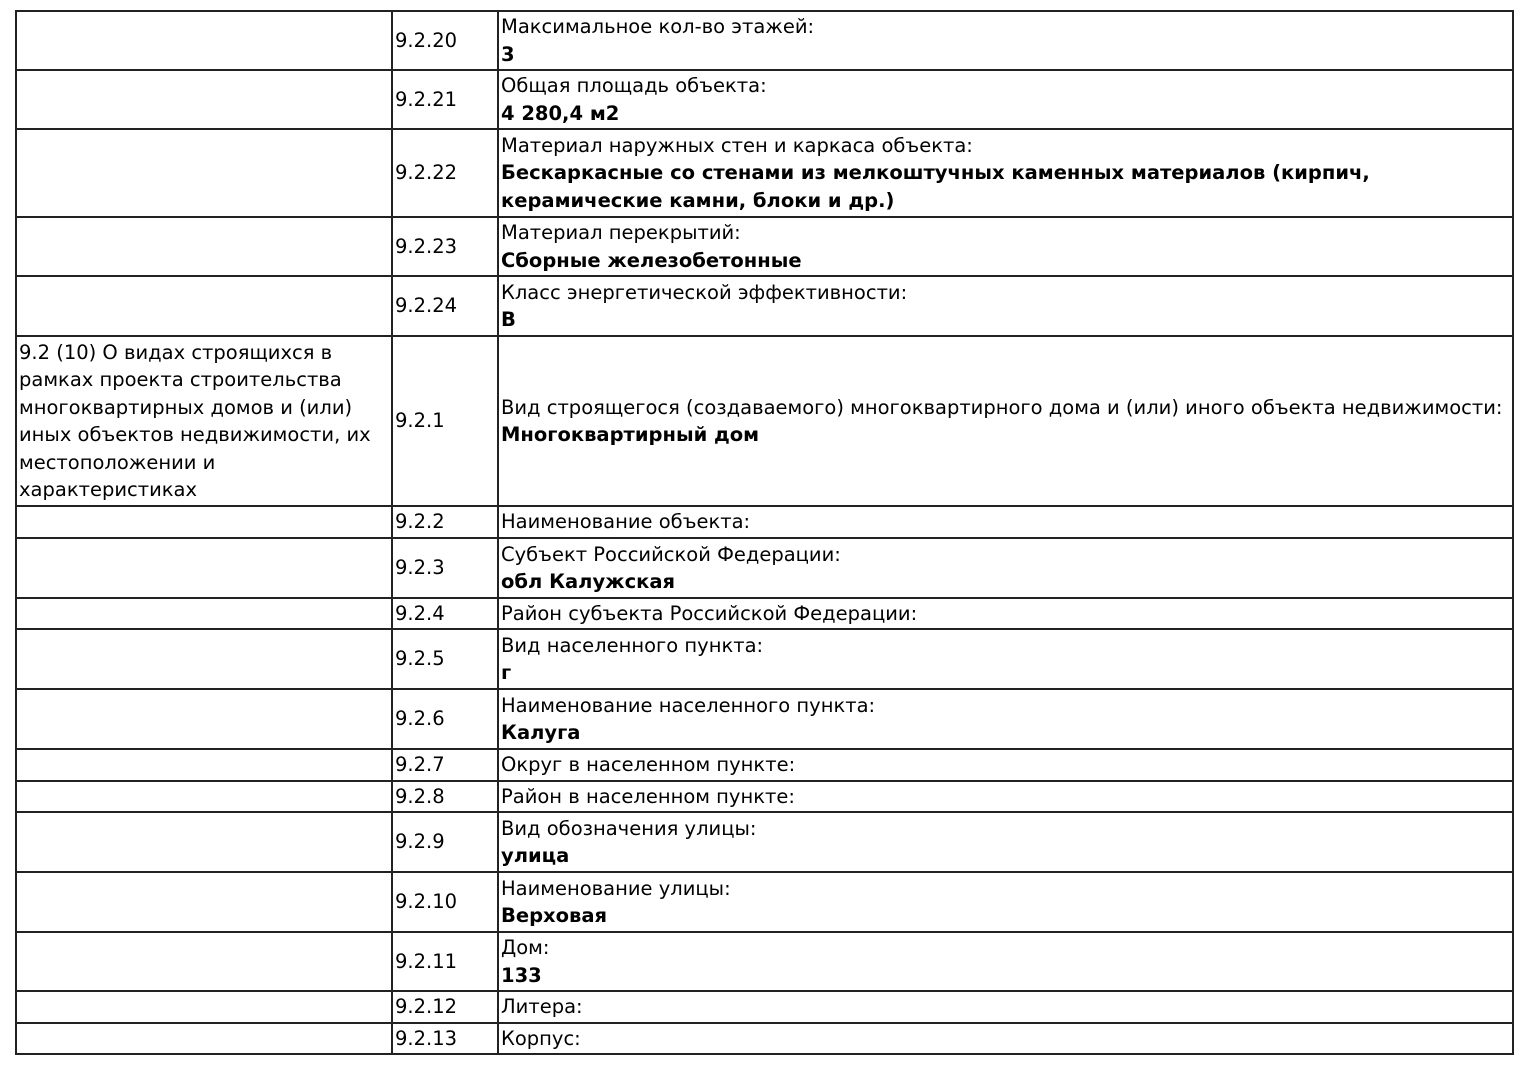 The height and width of the screenshot is (1080, 1529). I want to click on code-cell: 9.2.8, so click(445, 796).